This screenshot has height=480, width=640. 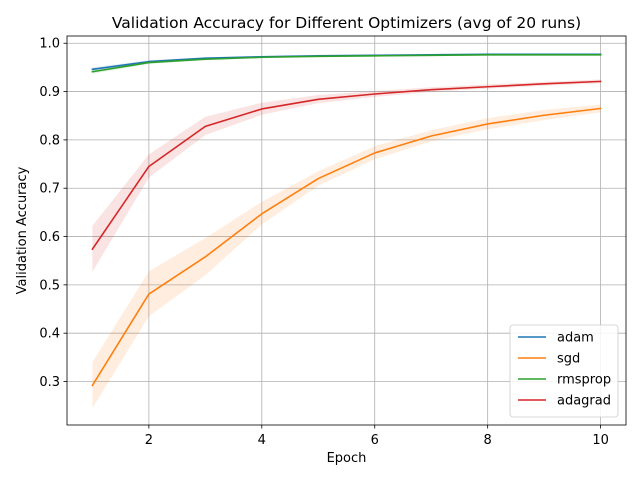 I want to click on y-tick-label-0-4: 0.4, so click(x=49, y=334).